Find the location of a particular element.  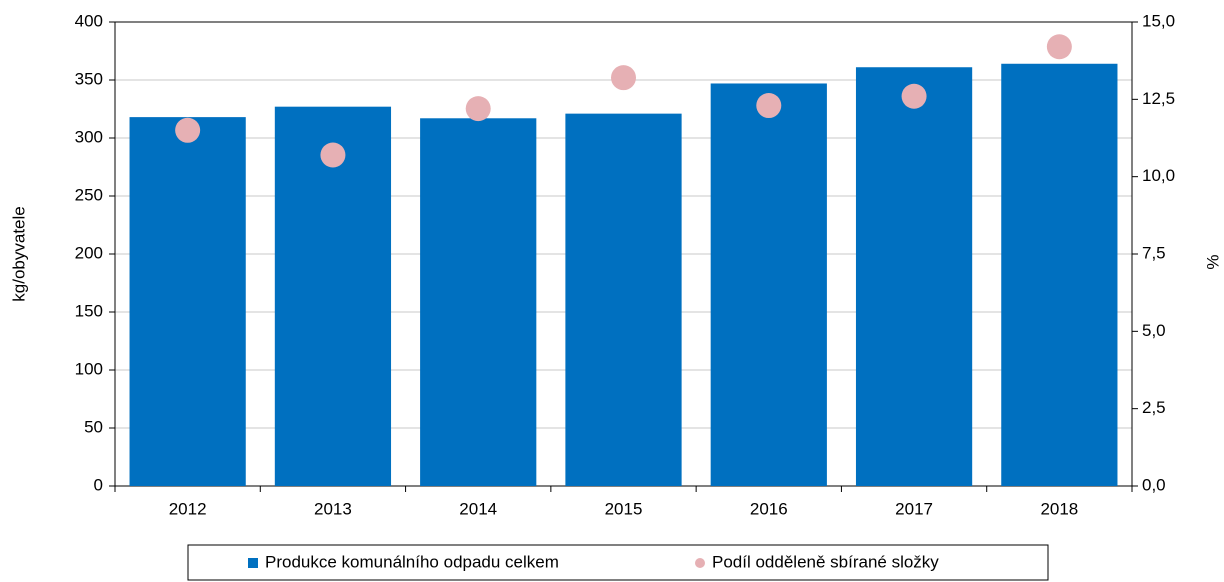

y-tick-label: 250 is located at coordinates (89, 194).